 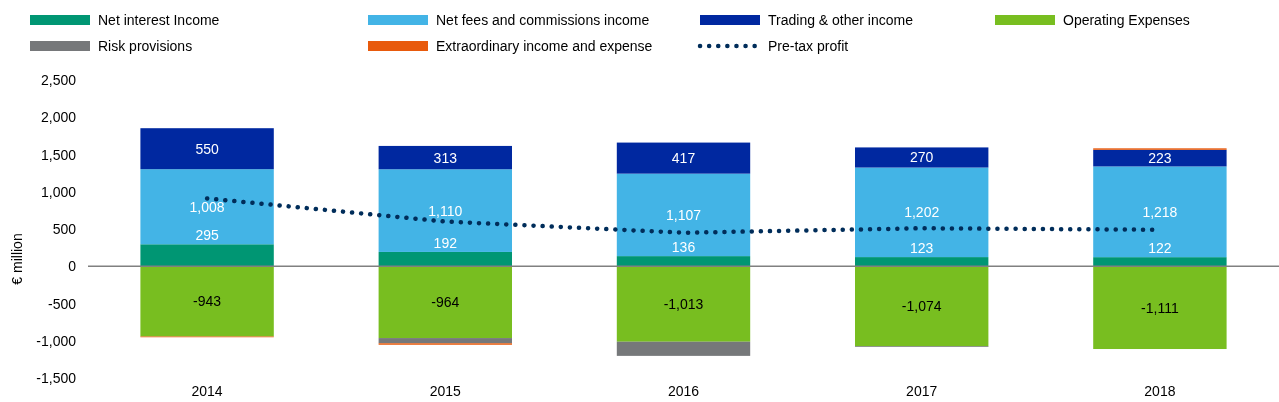 I want to click on data-label: 122, so click(x=1160, y=248).